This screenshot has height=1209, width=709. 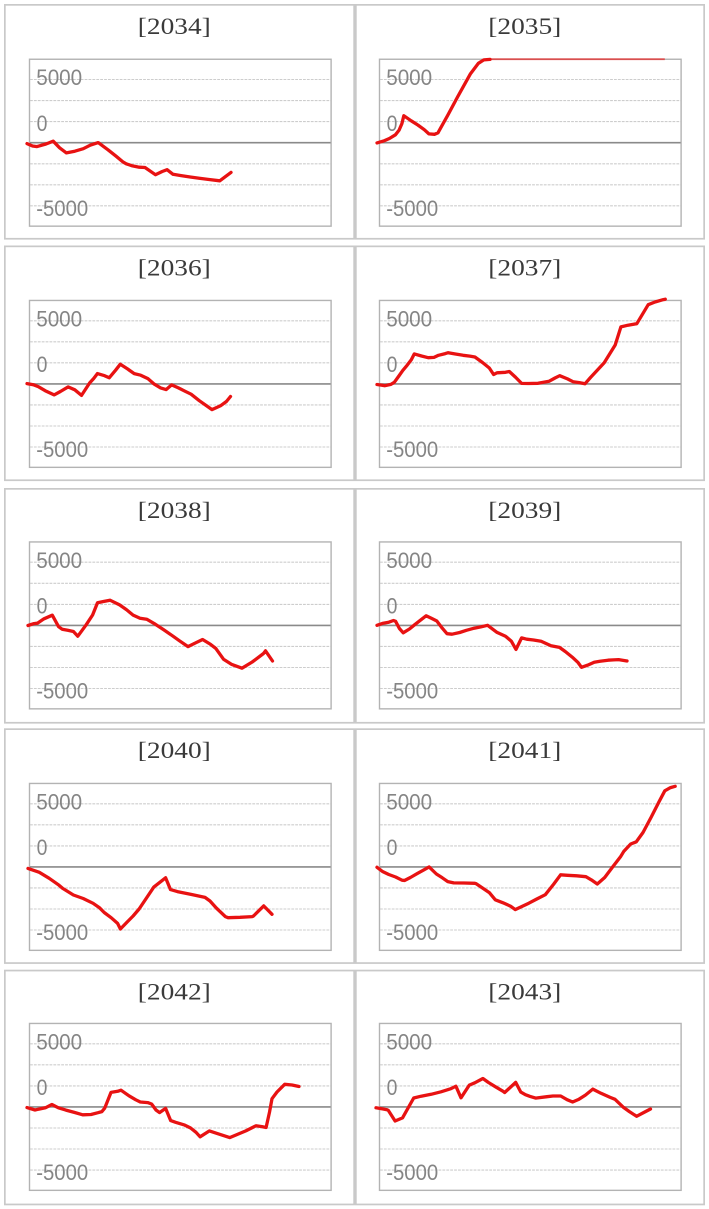 I want to click on svg-text: [2043], so click(x=524, y=992).